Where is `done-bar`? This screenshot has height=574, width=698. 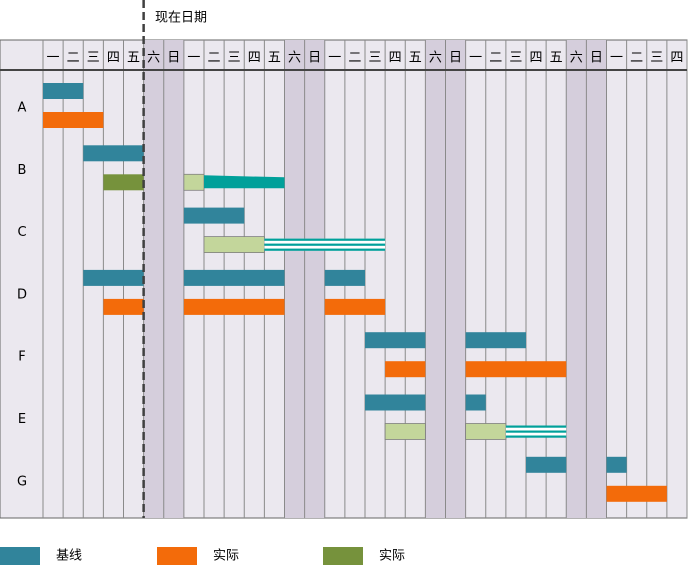 done-bar is located at coordinates (123, 182).